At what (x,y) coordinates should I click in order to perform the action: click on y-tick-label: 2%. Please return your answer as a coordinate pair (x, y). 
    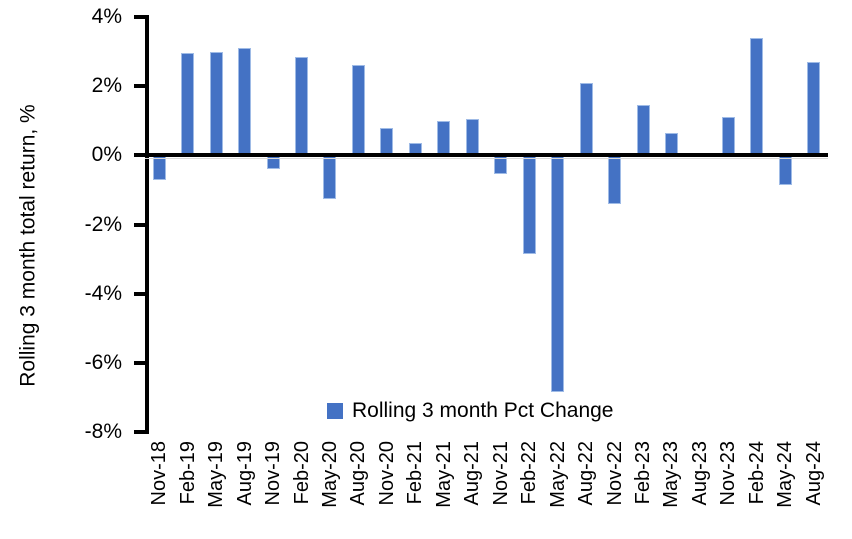
    Looking at the image, I should click on (106, 86).